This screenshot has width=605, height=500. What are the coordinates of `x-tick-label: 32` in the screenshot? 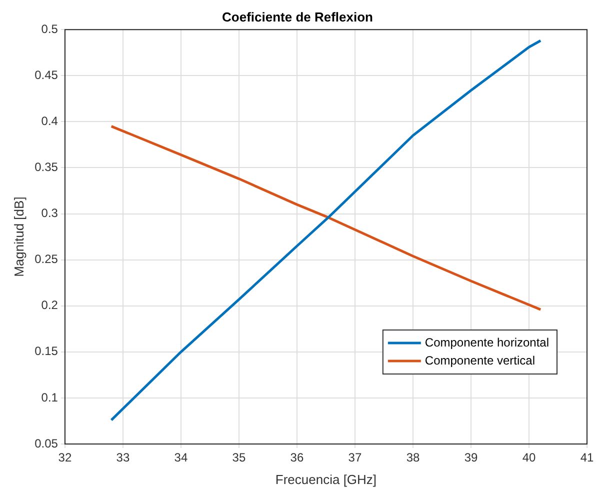 It's located at (65, 457).